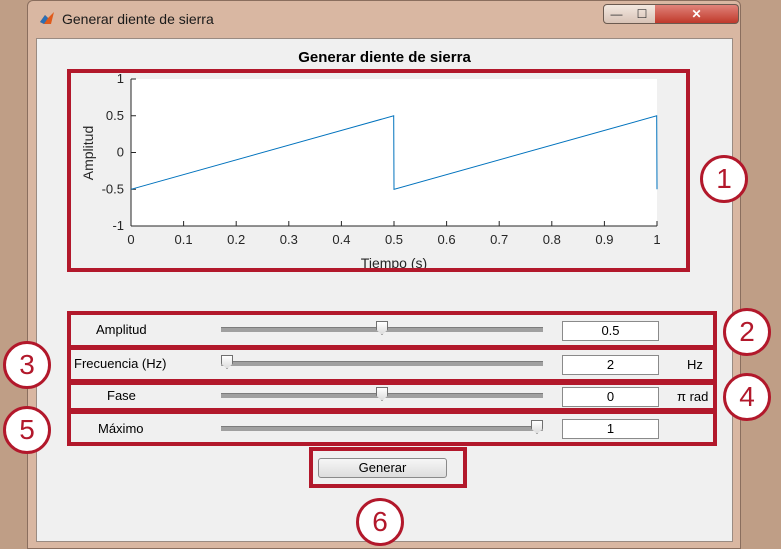 The width and height of the screenshot is (781, 549). What do you see at coordinates (382, 468) in the screenshot?
I see `generar-button: Generar` at bounding box center [382, 468].